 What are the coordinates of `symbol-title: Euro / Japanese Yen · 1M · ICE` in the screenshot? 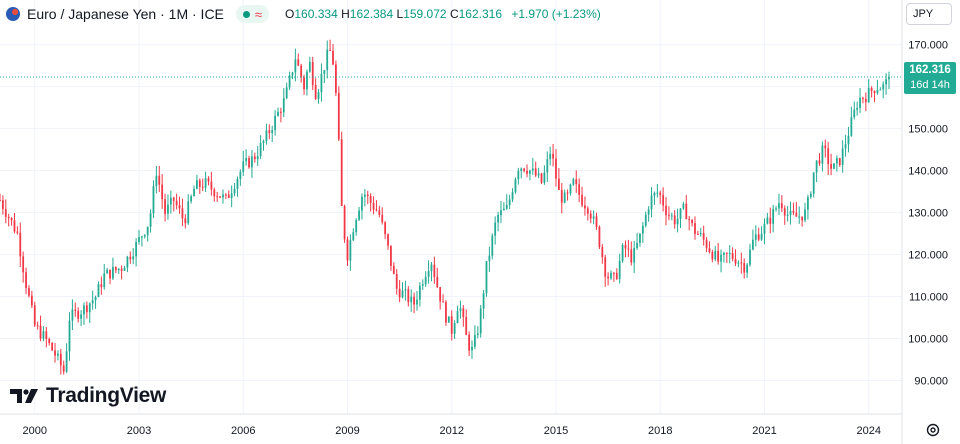 It's located at (125, 14).